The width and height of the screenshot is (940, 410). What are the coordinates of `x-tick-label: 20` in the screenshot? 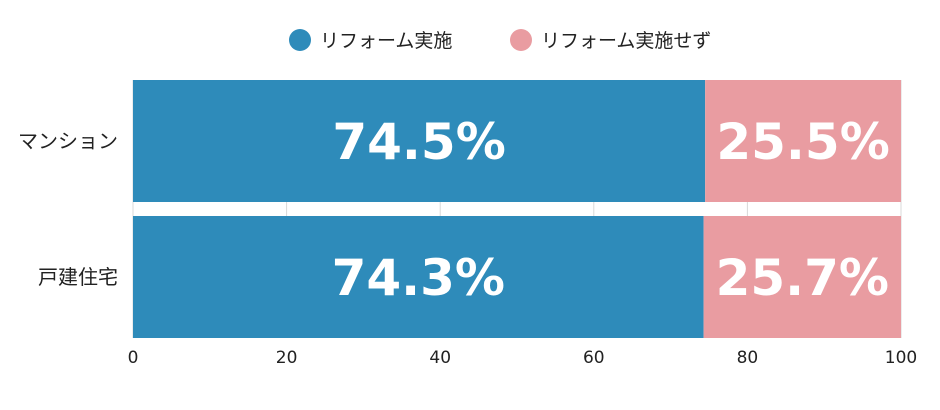 It's located at (287, 358).